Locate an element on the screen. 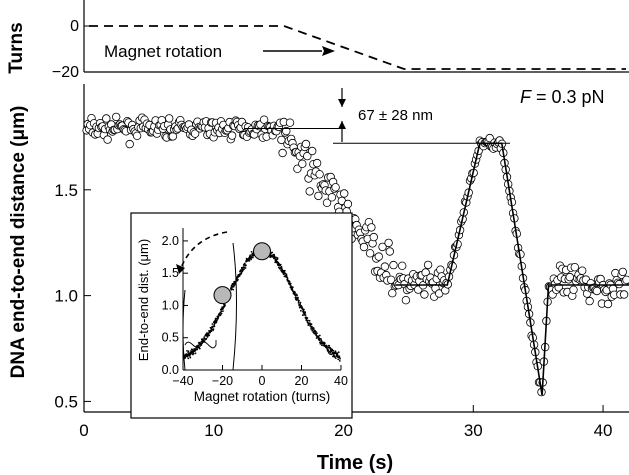 This screenshot has height=475, width=629. magnet-rotation-arrow is located at coordinates (299, 51).